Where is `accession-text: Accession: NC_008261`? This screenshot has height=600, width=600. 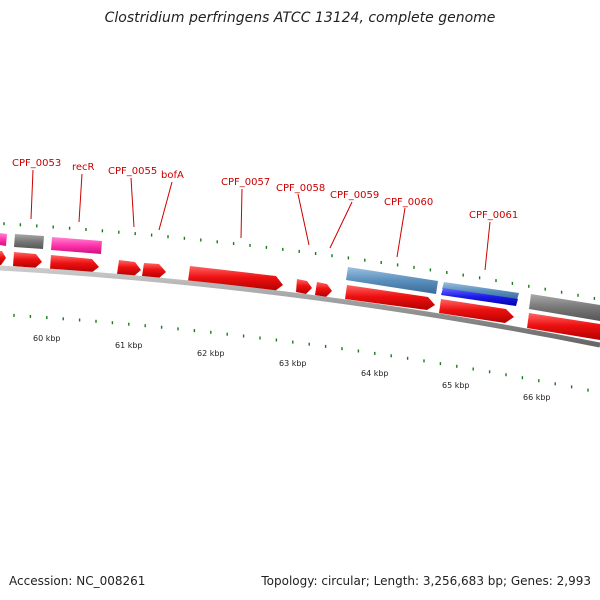
accession-text: Accession: NC_008261 is located at coordinates (77, 581).